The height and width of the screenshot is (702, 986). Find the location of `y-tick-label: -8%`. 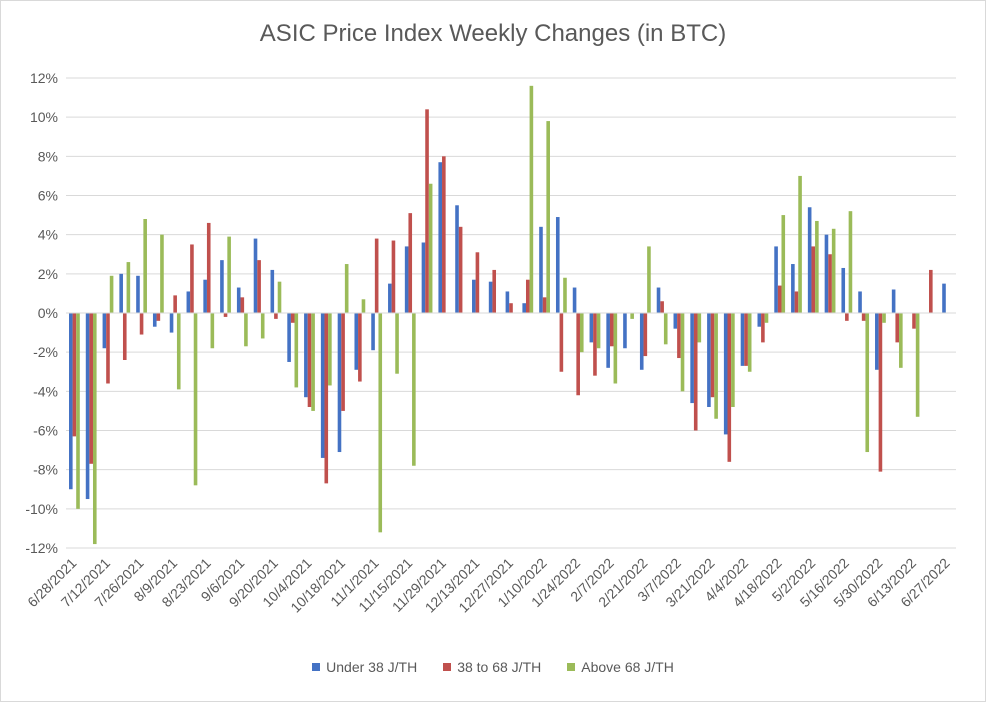

y-tick-label: -8% is located at coordinates (45, 470).